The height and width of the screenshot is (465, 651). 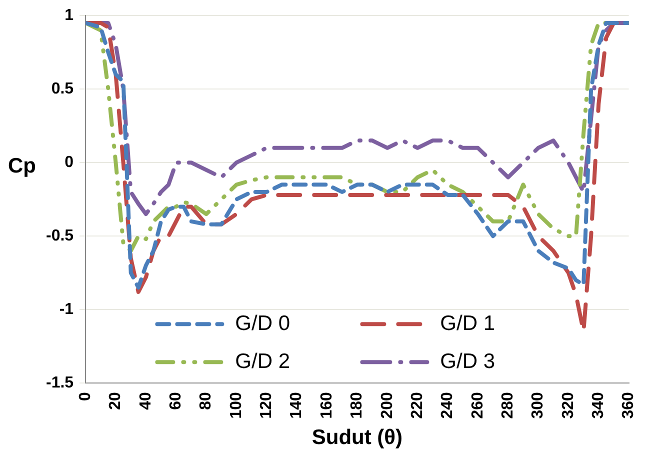 What do you see at coordinates (262, 361) in the screenshot?
I see `legend-label: G/D 2` at bounding box center [262, 361].